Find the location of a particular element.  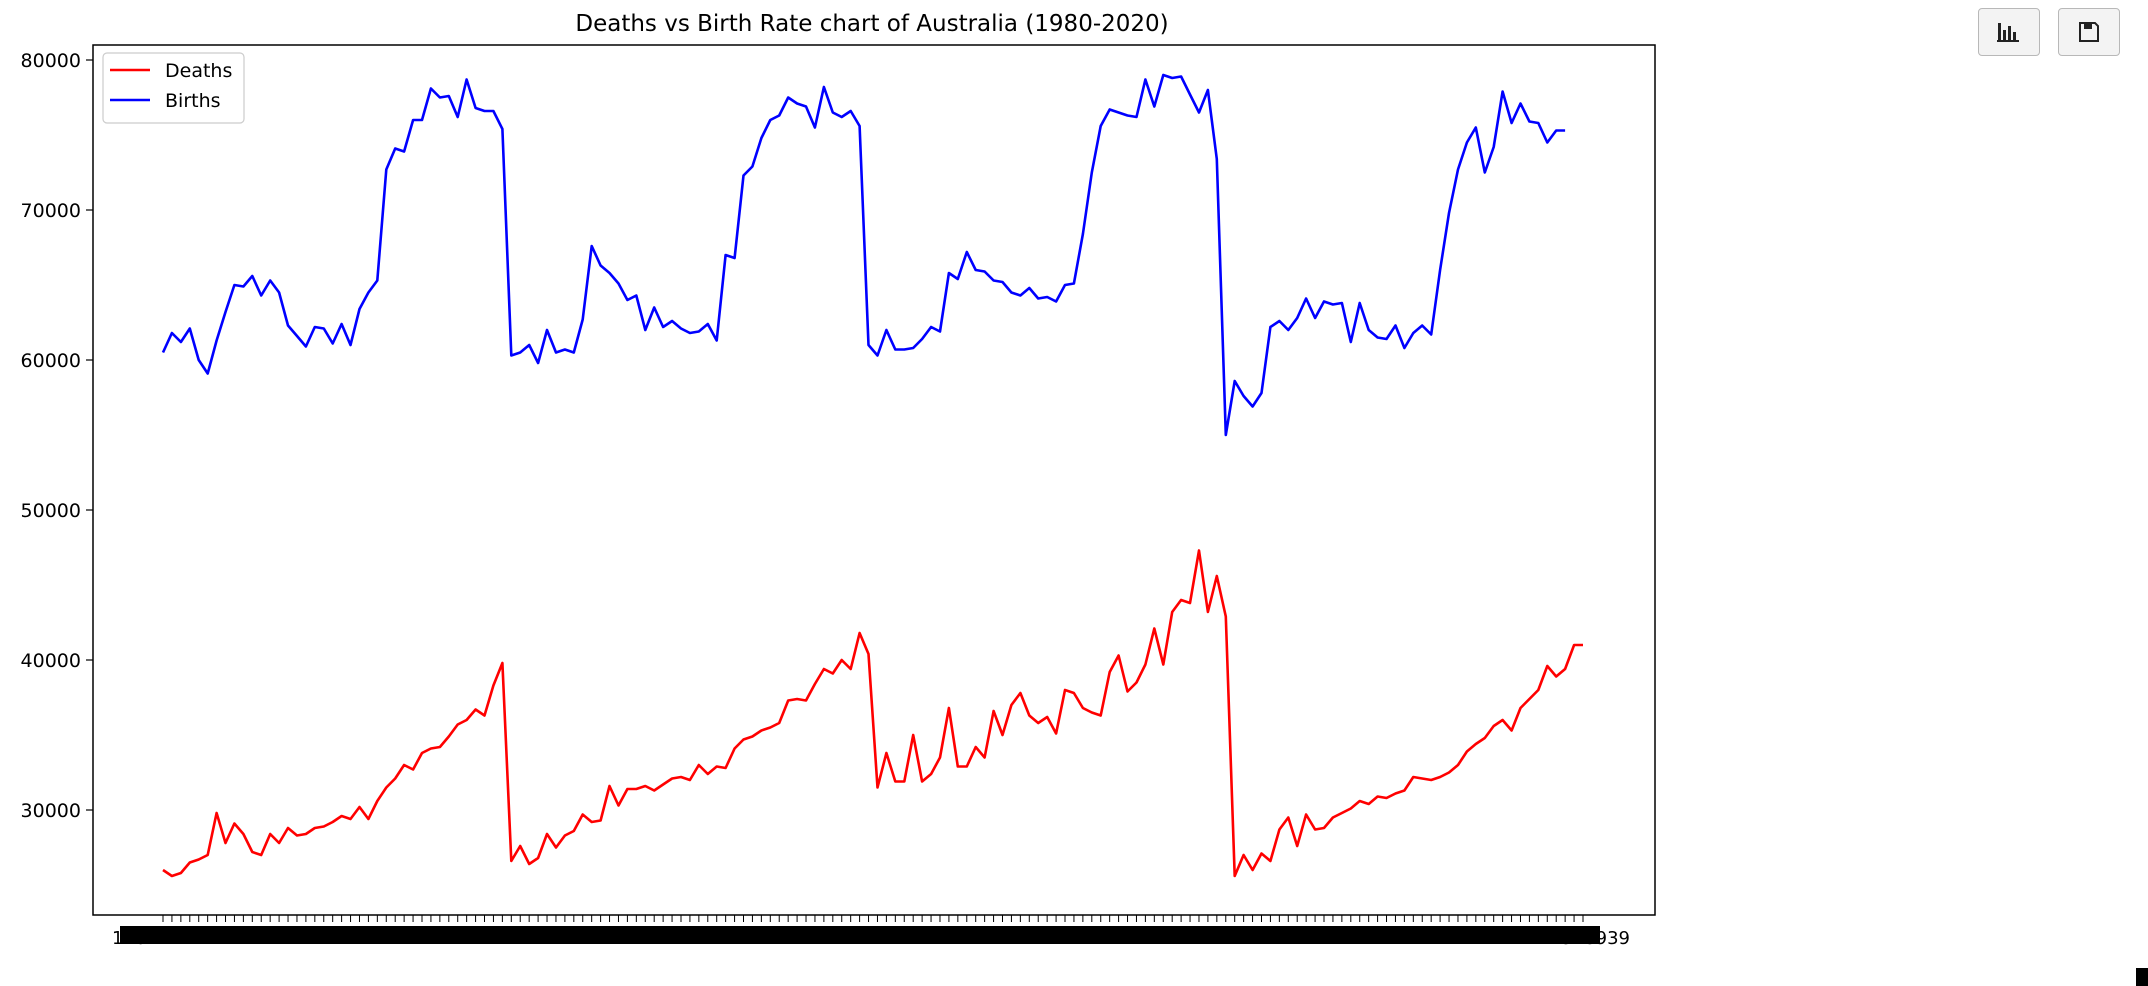

bar-chart-button is located at coordinates (2009, 32).